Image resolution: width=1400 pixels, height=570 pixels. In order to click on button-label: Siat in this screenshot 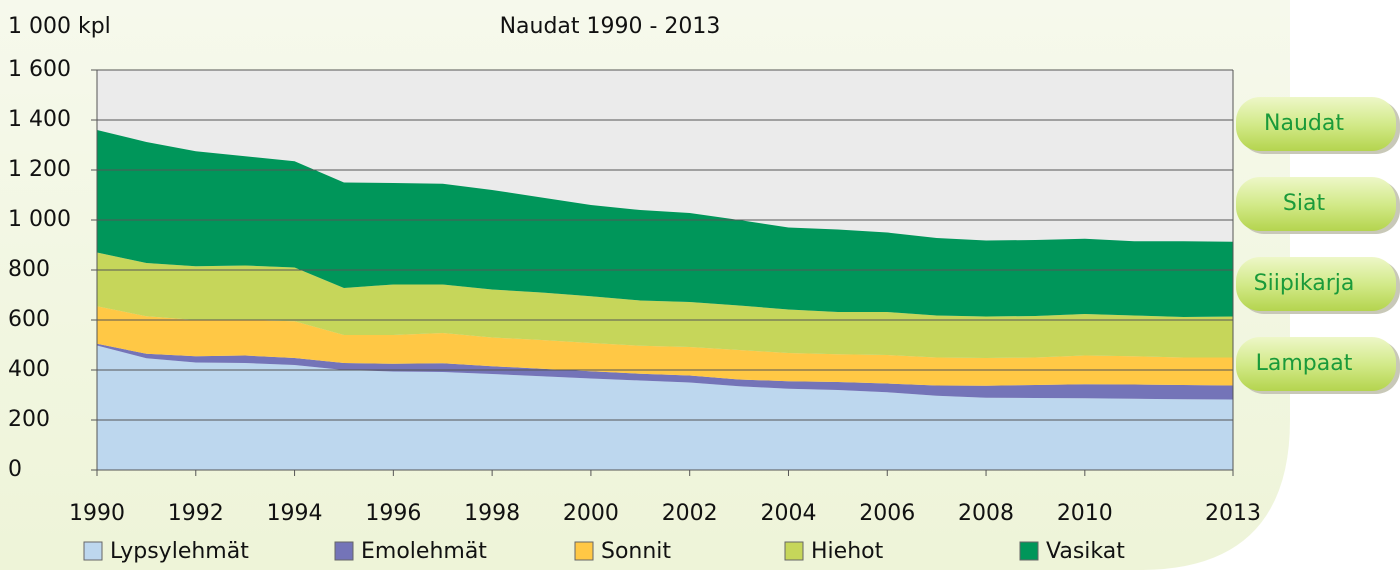, I will do `click(1304, 203)`.